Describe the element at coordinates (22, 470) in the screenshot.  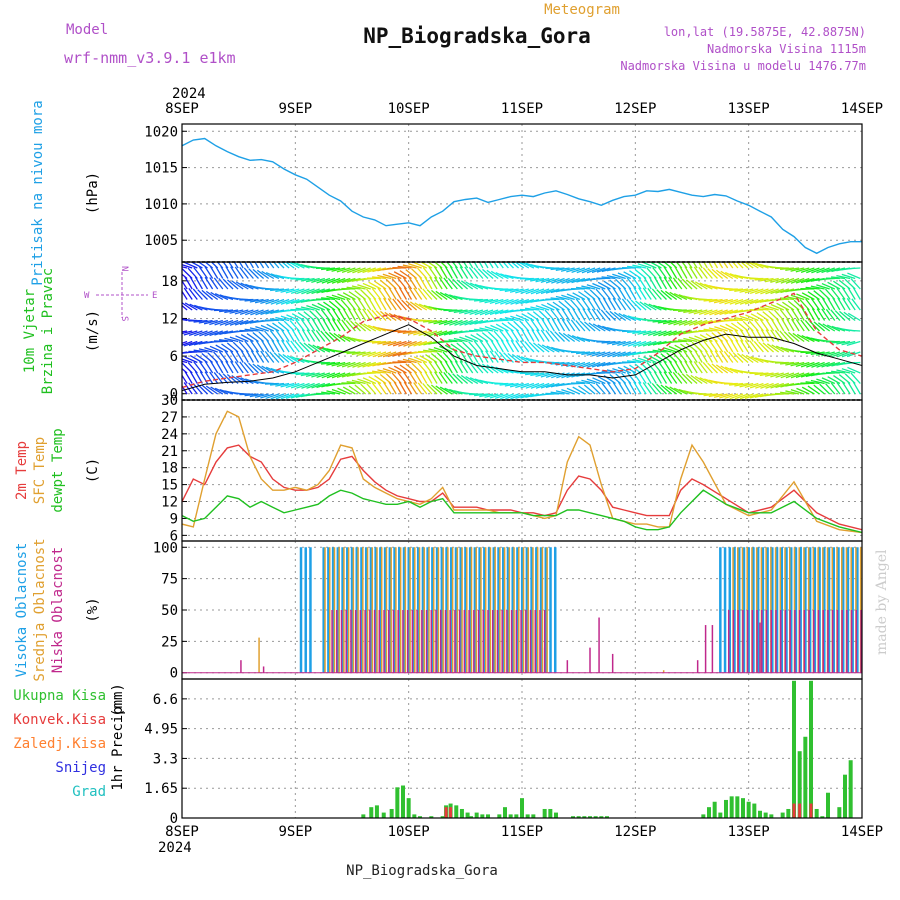
I see `y-axis-label: 2m Temp` at that location.